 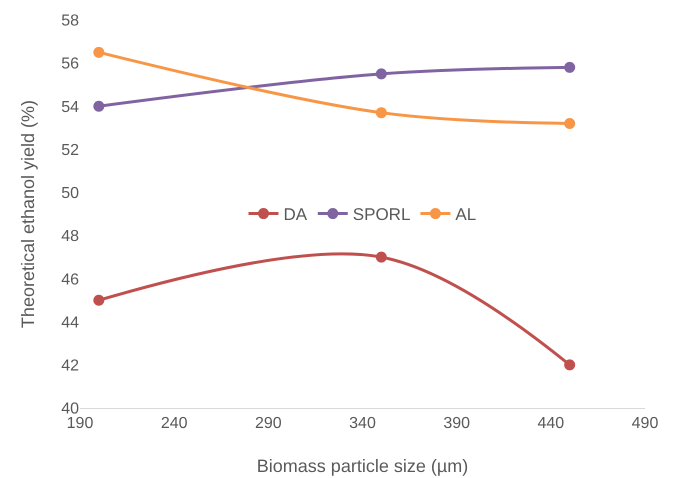 What do you see at coordinates (70, 21) in the screenshot?
I see `y-tick-label: 58` at bounding box center [70, 21].